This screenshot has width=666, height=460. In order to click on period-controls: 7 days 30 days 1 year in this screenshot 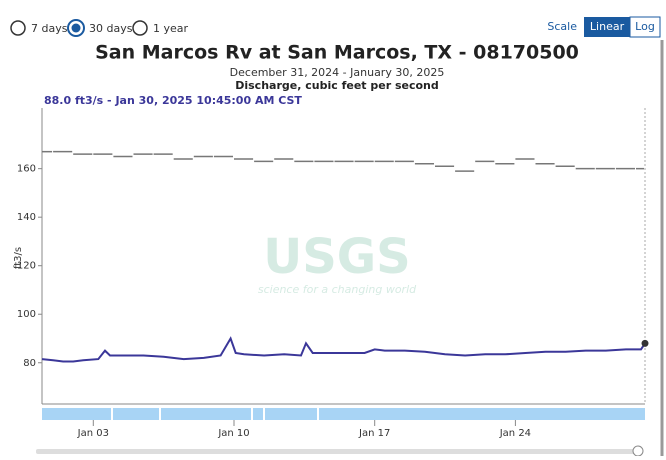, I will do `click(99, 28)`.